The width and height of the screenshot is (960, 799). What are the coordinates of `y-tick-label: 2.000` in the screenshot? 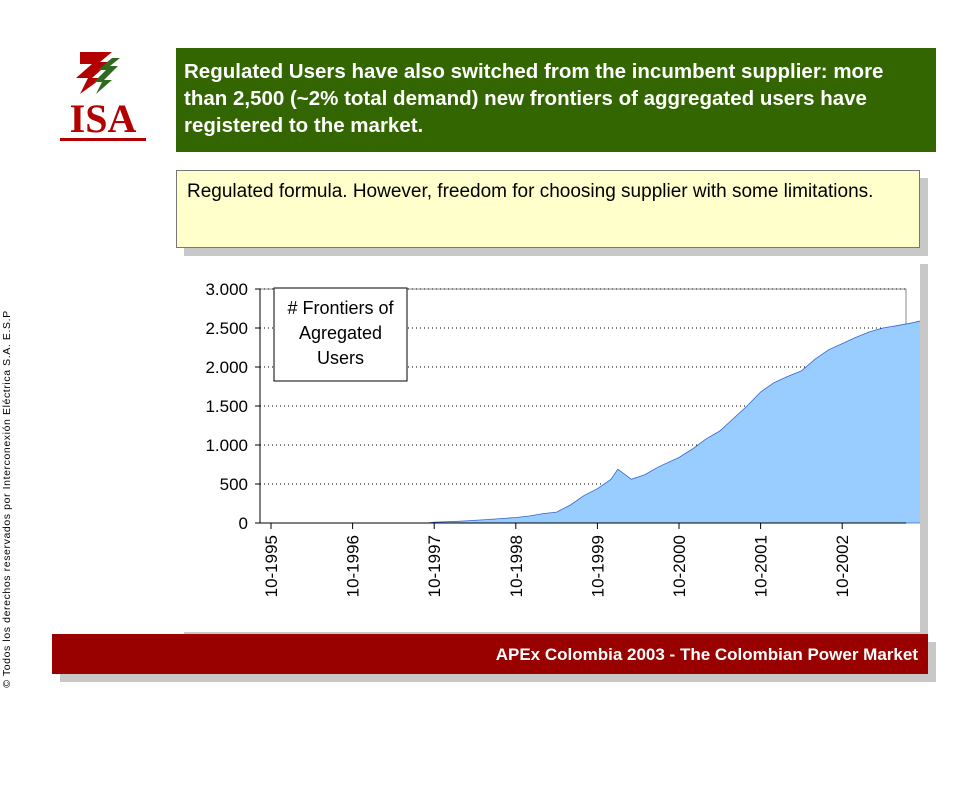 It's located at (226, 367).